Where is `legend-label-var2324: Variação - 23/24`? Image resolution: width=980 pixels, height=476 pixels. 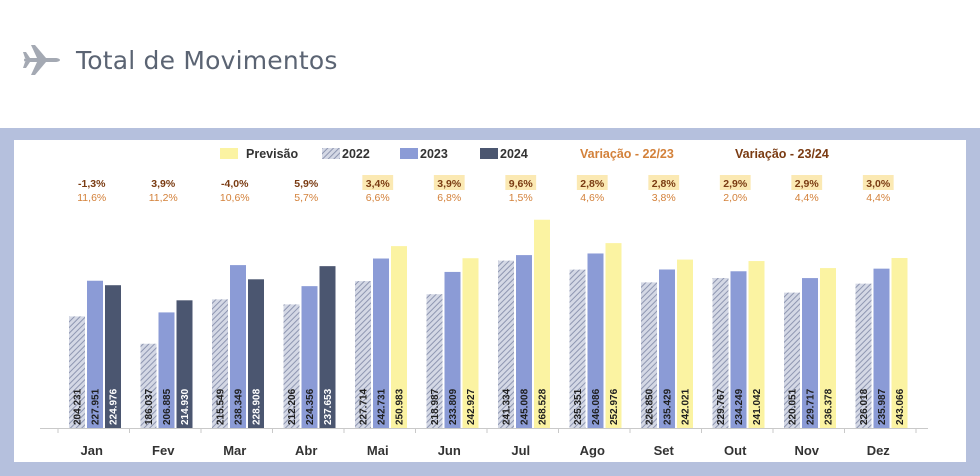
legend-label-var2324: Variação - 23/24 is located at coordinates (782, 154).